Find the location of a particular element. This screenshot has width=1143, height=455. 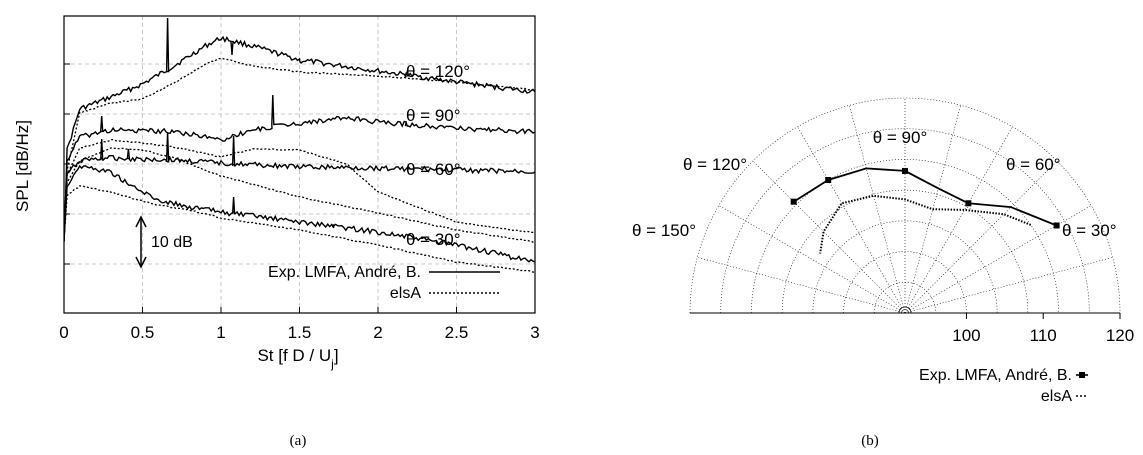

spectra-angle-label: θ = 120° is located at coordinates (438, 71).